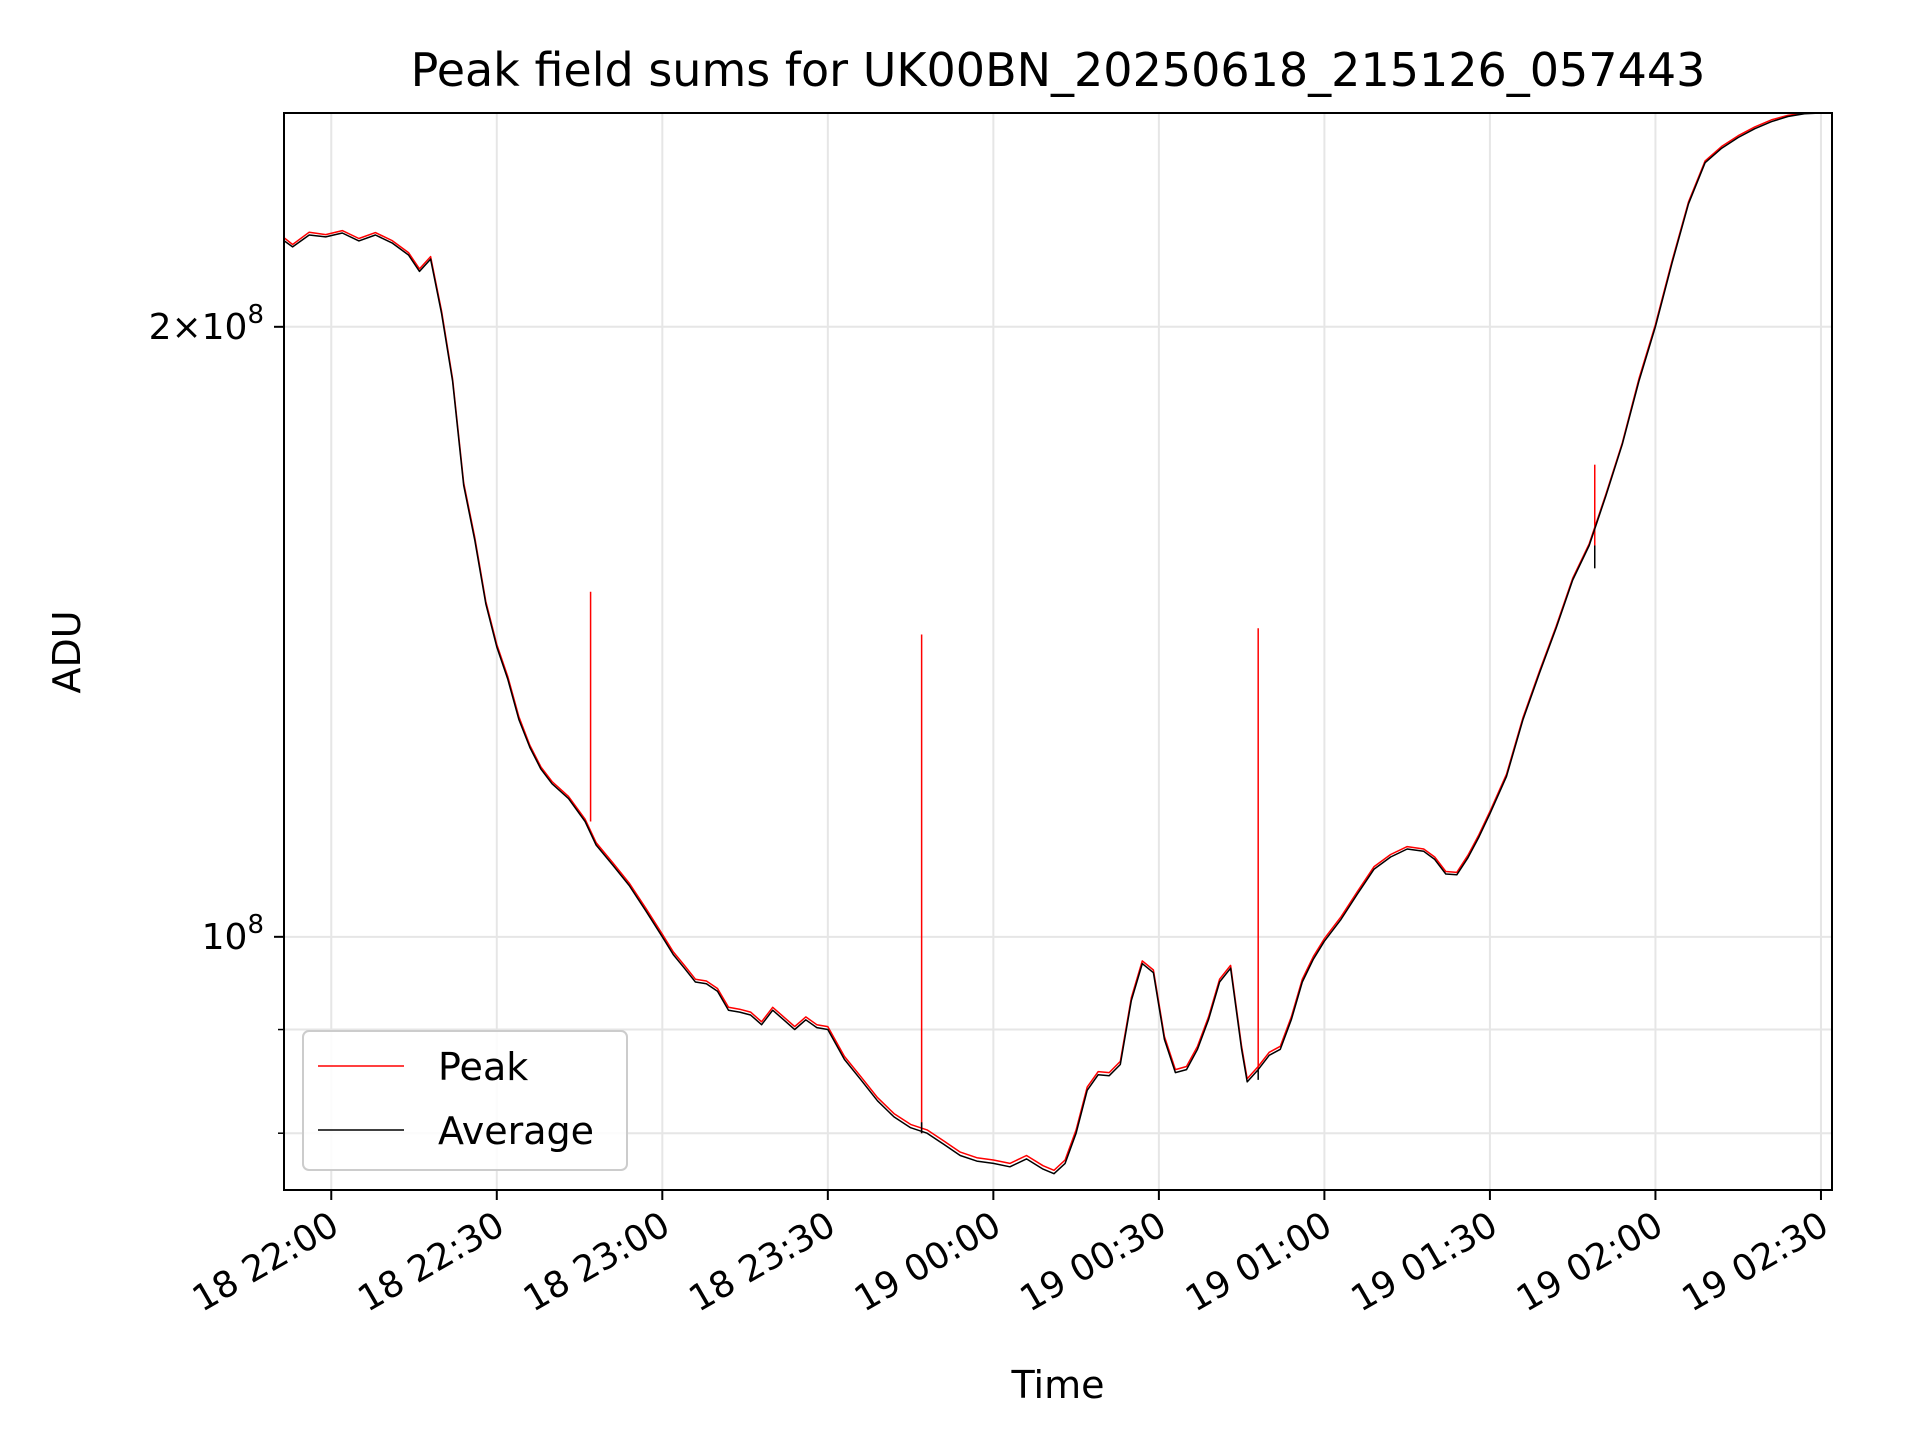  I want to click on legend: Peak Average, so click(465, 1100).